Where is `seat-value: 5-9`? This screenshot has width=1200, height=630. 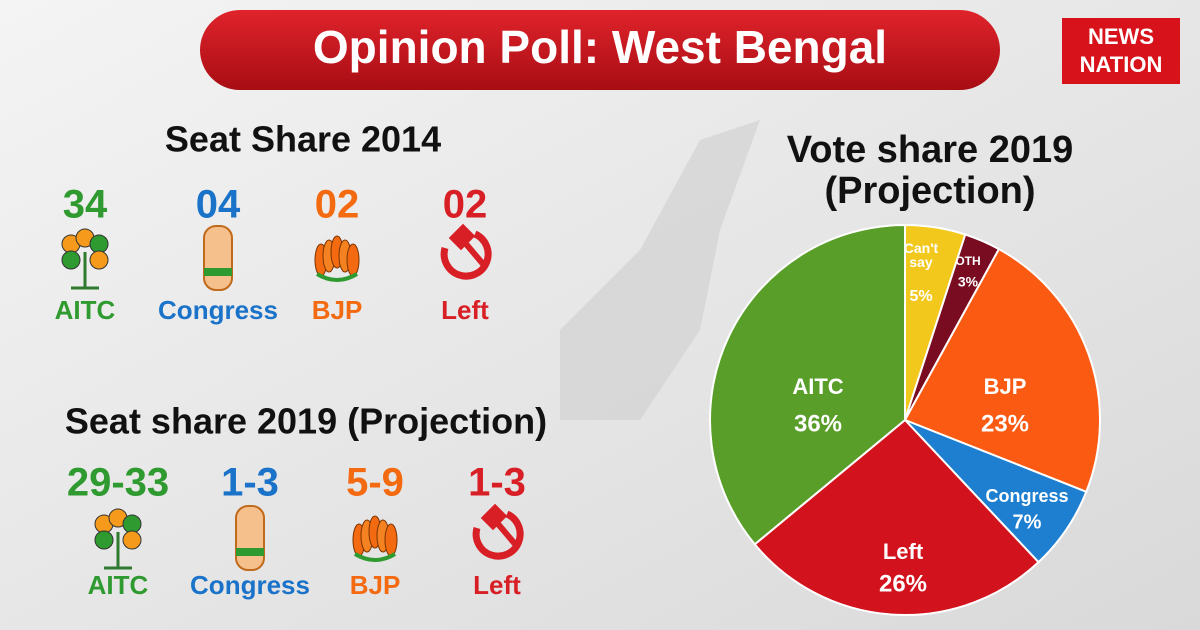
seat-value: 5-9 is located at coordinates (375, 483).